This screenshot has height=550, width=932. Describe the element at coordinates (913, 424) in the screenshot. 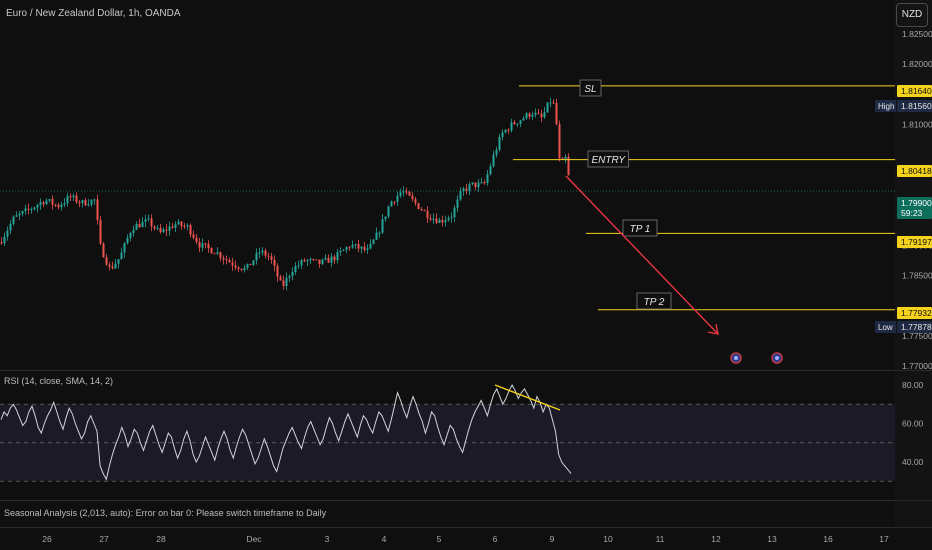

I see `rsi-tick-label: 60.00` at that location.